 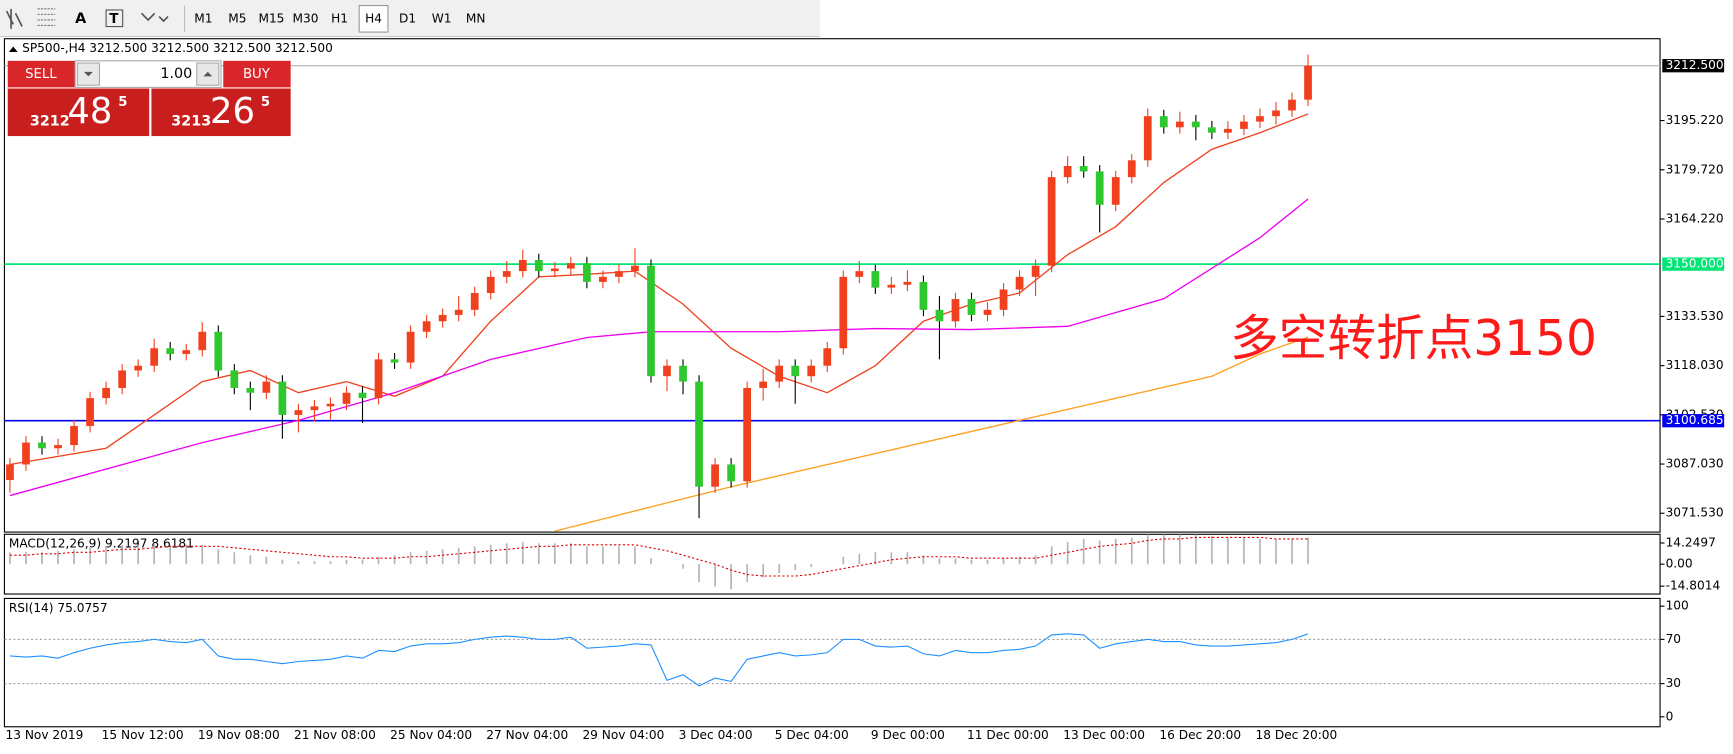 What do you see at coordinates (203, 18) in the screenshot?
I see `timeframe-button: M1` at bounding box center [203, 18].